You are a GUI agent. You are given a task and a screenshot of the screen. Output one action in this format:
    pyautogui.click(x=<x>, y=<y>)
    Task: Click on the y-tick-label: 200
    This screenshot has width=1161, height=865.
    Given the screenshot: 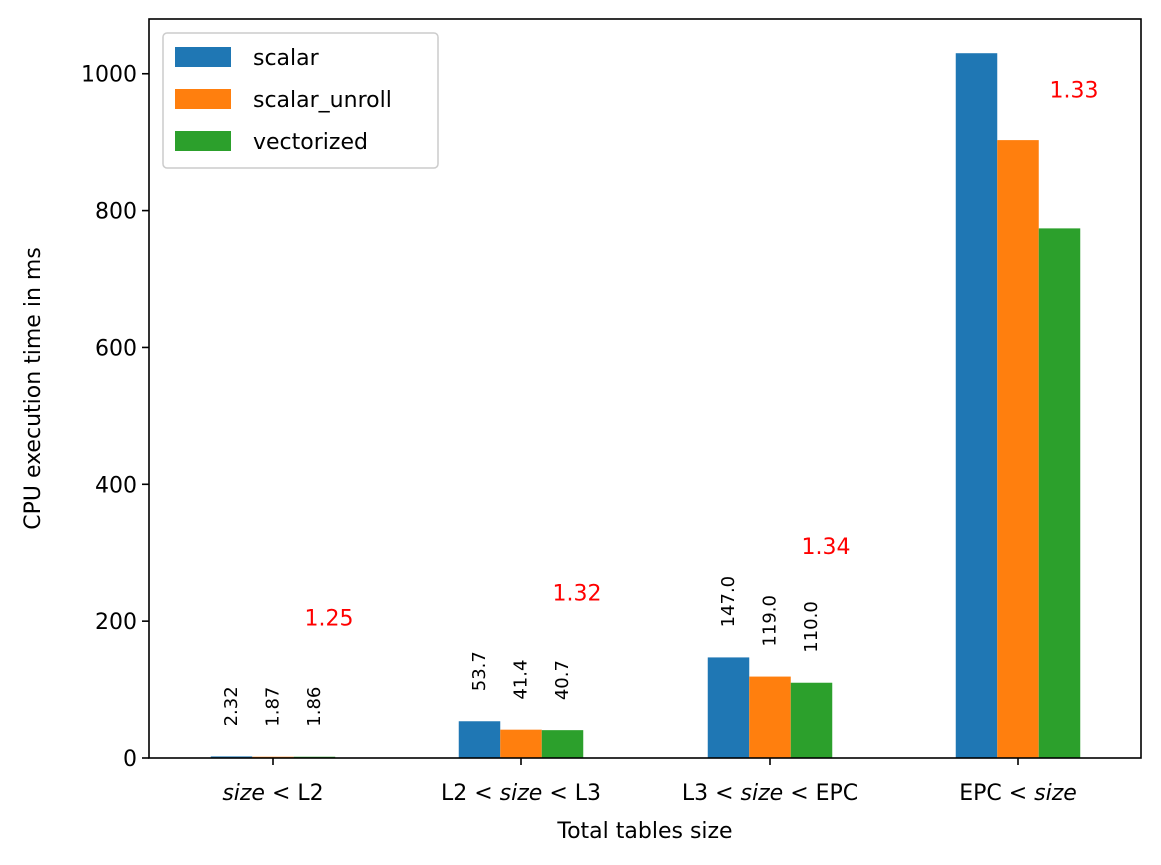 What is the action you would take?
    pyautogui.click(x=116, y=622)
    